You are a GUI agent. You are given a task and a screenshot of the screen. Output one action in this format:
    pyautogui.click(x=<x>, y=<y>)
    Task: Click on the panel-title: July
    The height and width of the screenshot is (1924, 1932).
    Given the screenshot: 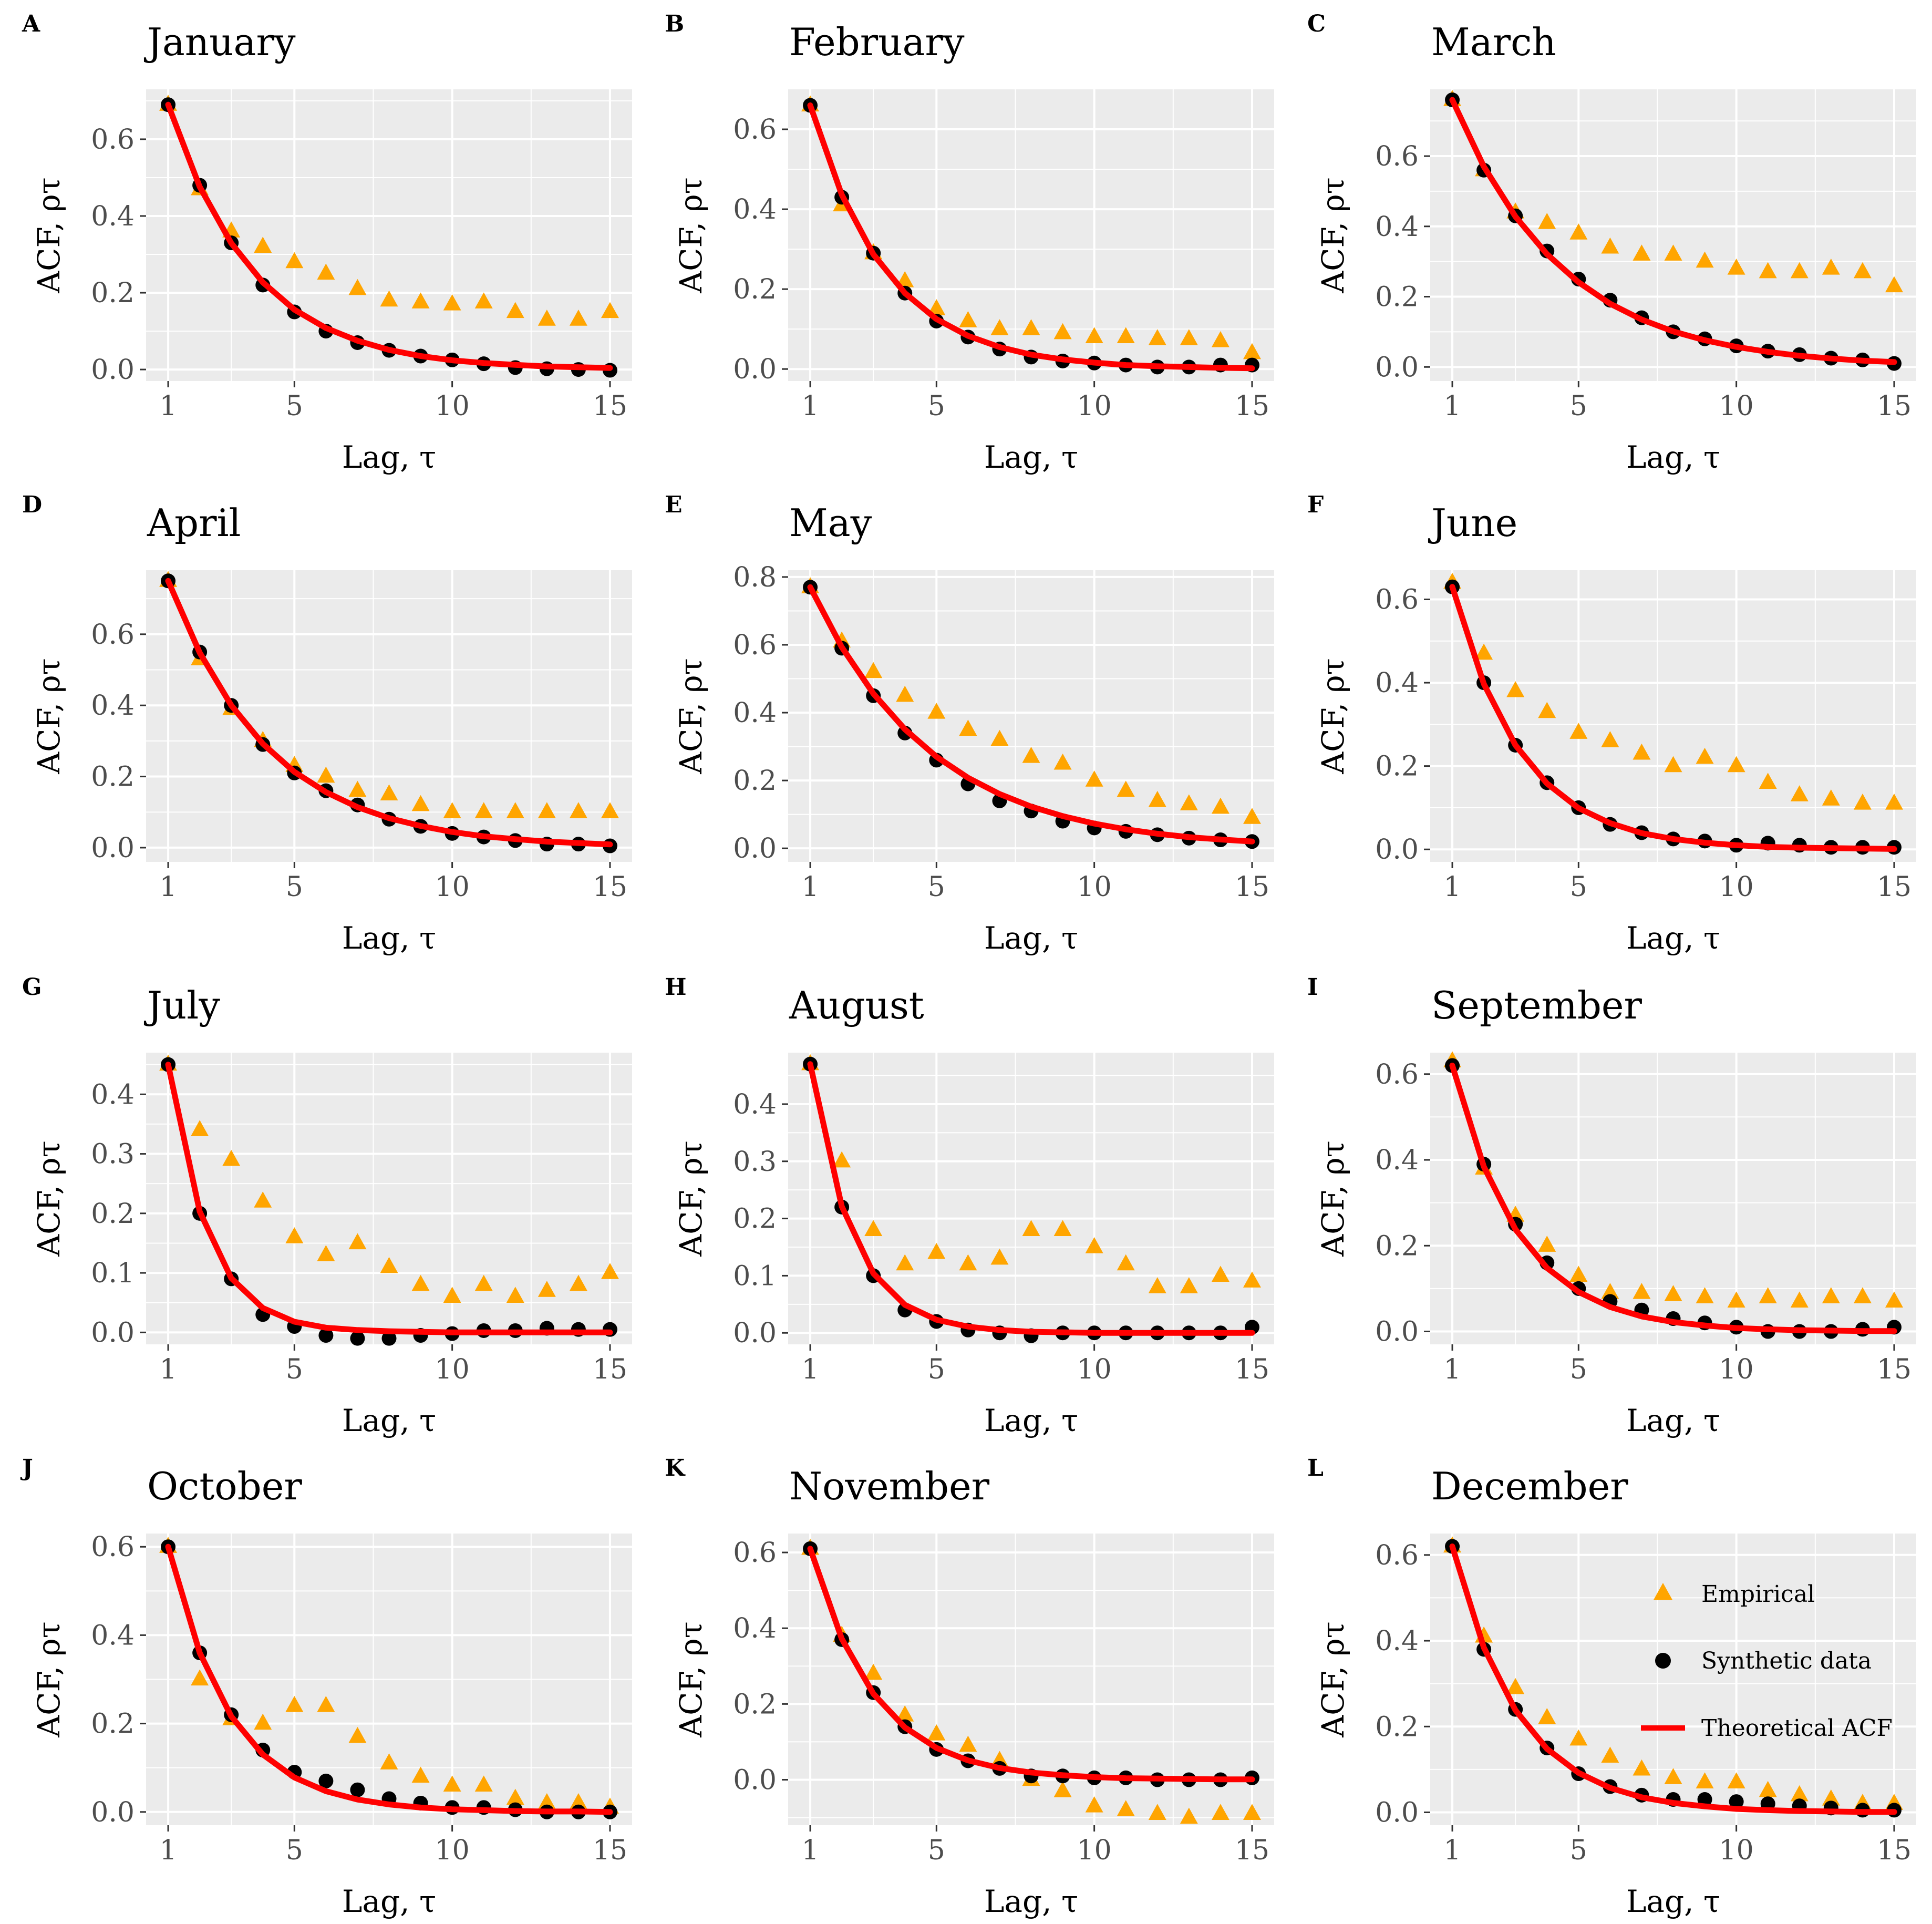 What is the action you would take?
    pyautogui.click(x=181, y=1005)
    